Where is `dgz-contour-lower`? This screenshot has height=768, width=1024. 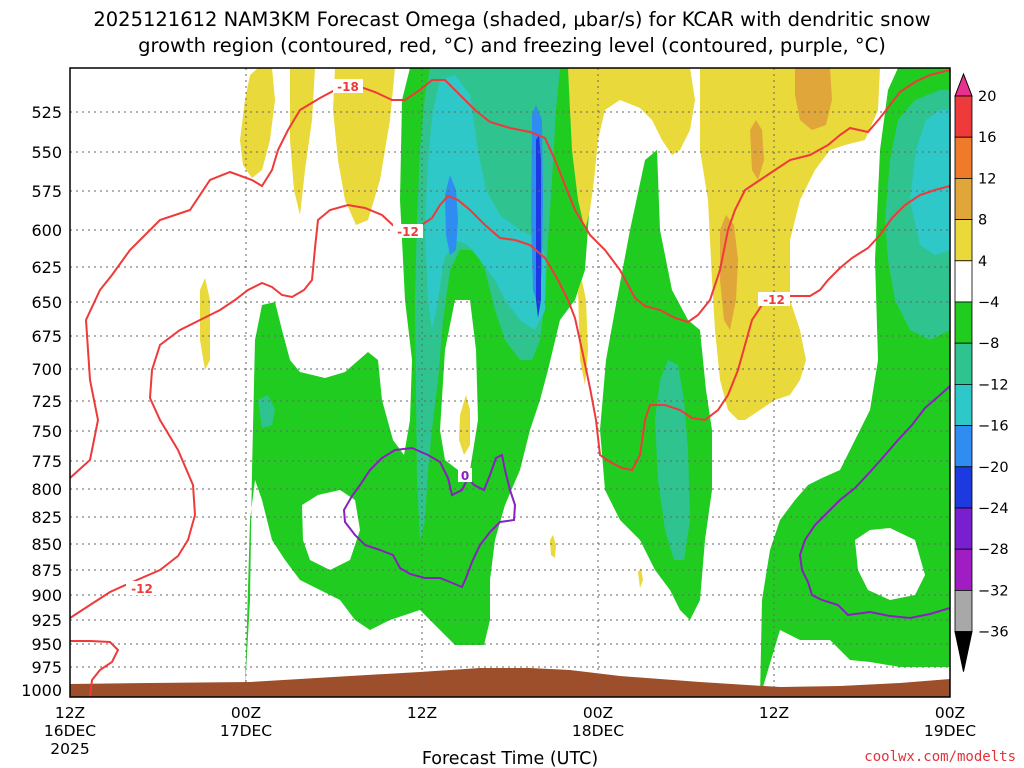 dgz-contour-lower is located at coordinates (95, 668).